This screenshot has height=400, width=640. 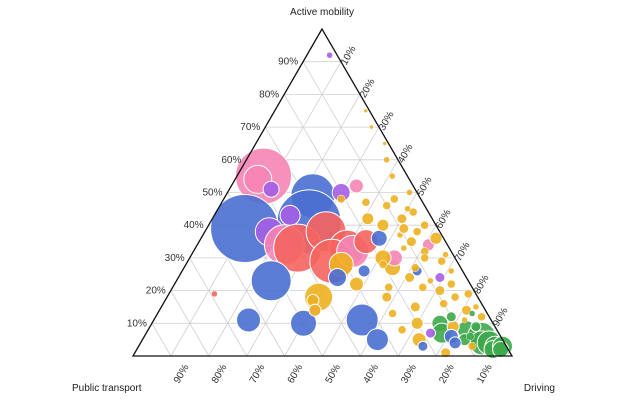 What do you see at coordinates (212, 193) in the screenshot?
I see `tick-label-active: 50%` at bounding box center [212, 193].